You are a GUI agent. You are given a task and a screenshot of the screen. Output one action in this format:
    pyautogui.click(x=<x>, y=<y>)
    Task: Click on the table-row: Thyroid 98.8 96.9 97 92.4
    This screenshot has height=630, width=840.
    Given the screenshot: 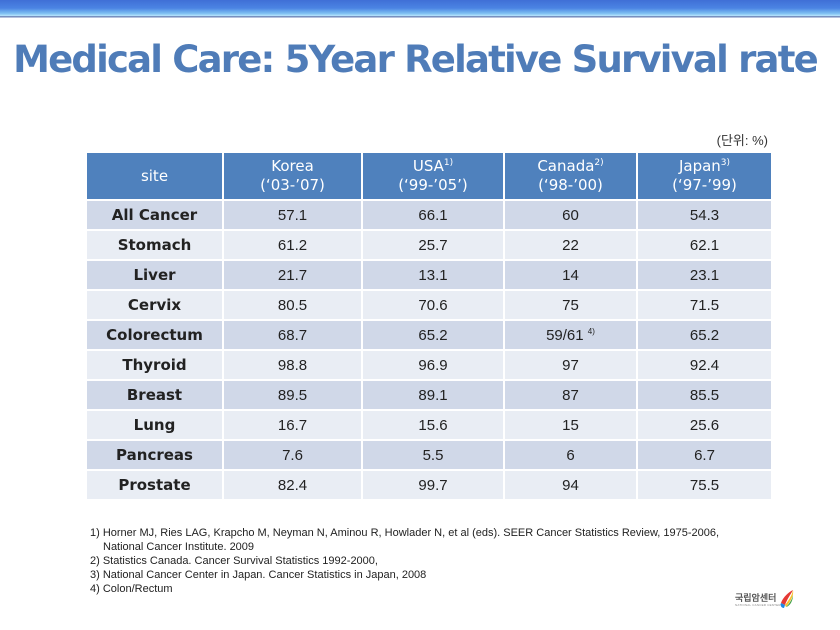 What is the action you would take?
    pyautogui.click(x=429, y=365)
    